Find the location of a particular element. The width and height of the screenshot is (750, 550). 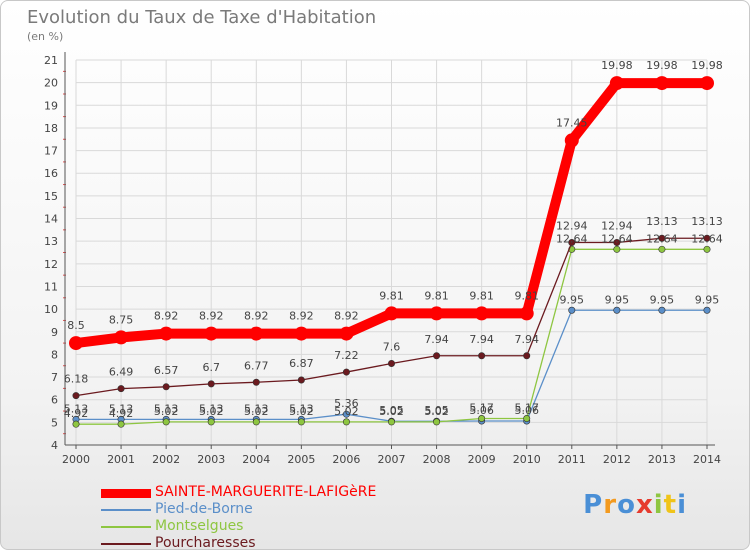

legend-label: Montselgues is located at coordinates (199, 526).